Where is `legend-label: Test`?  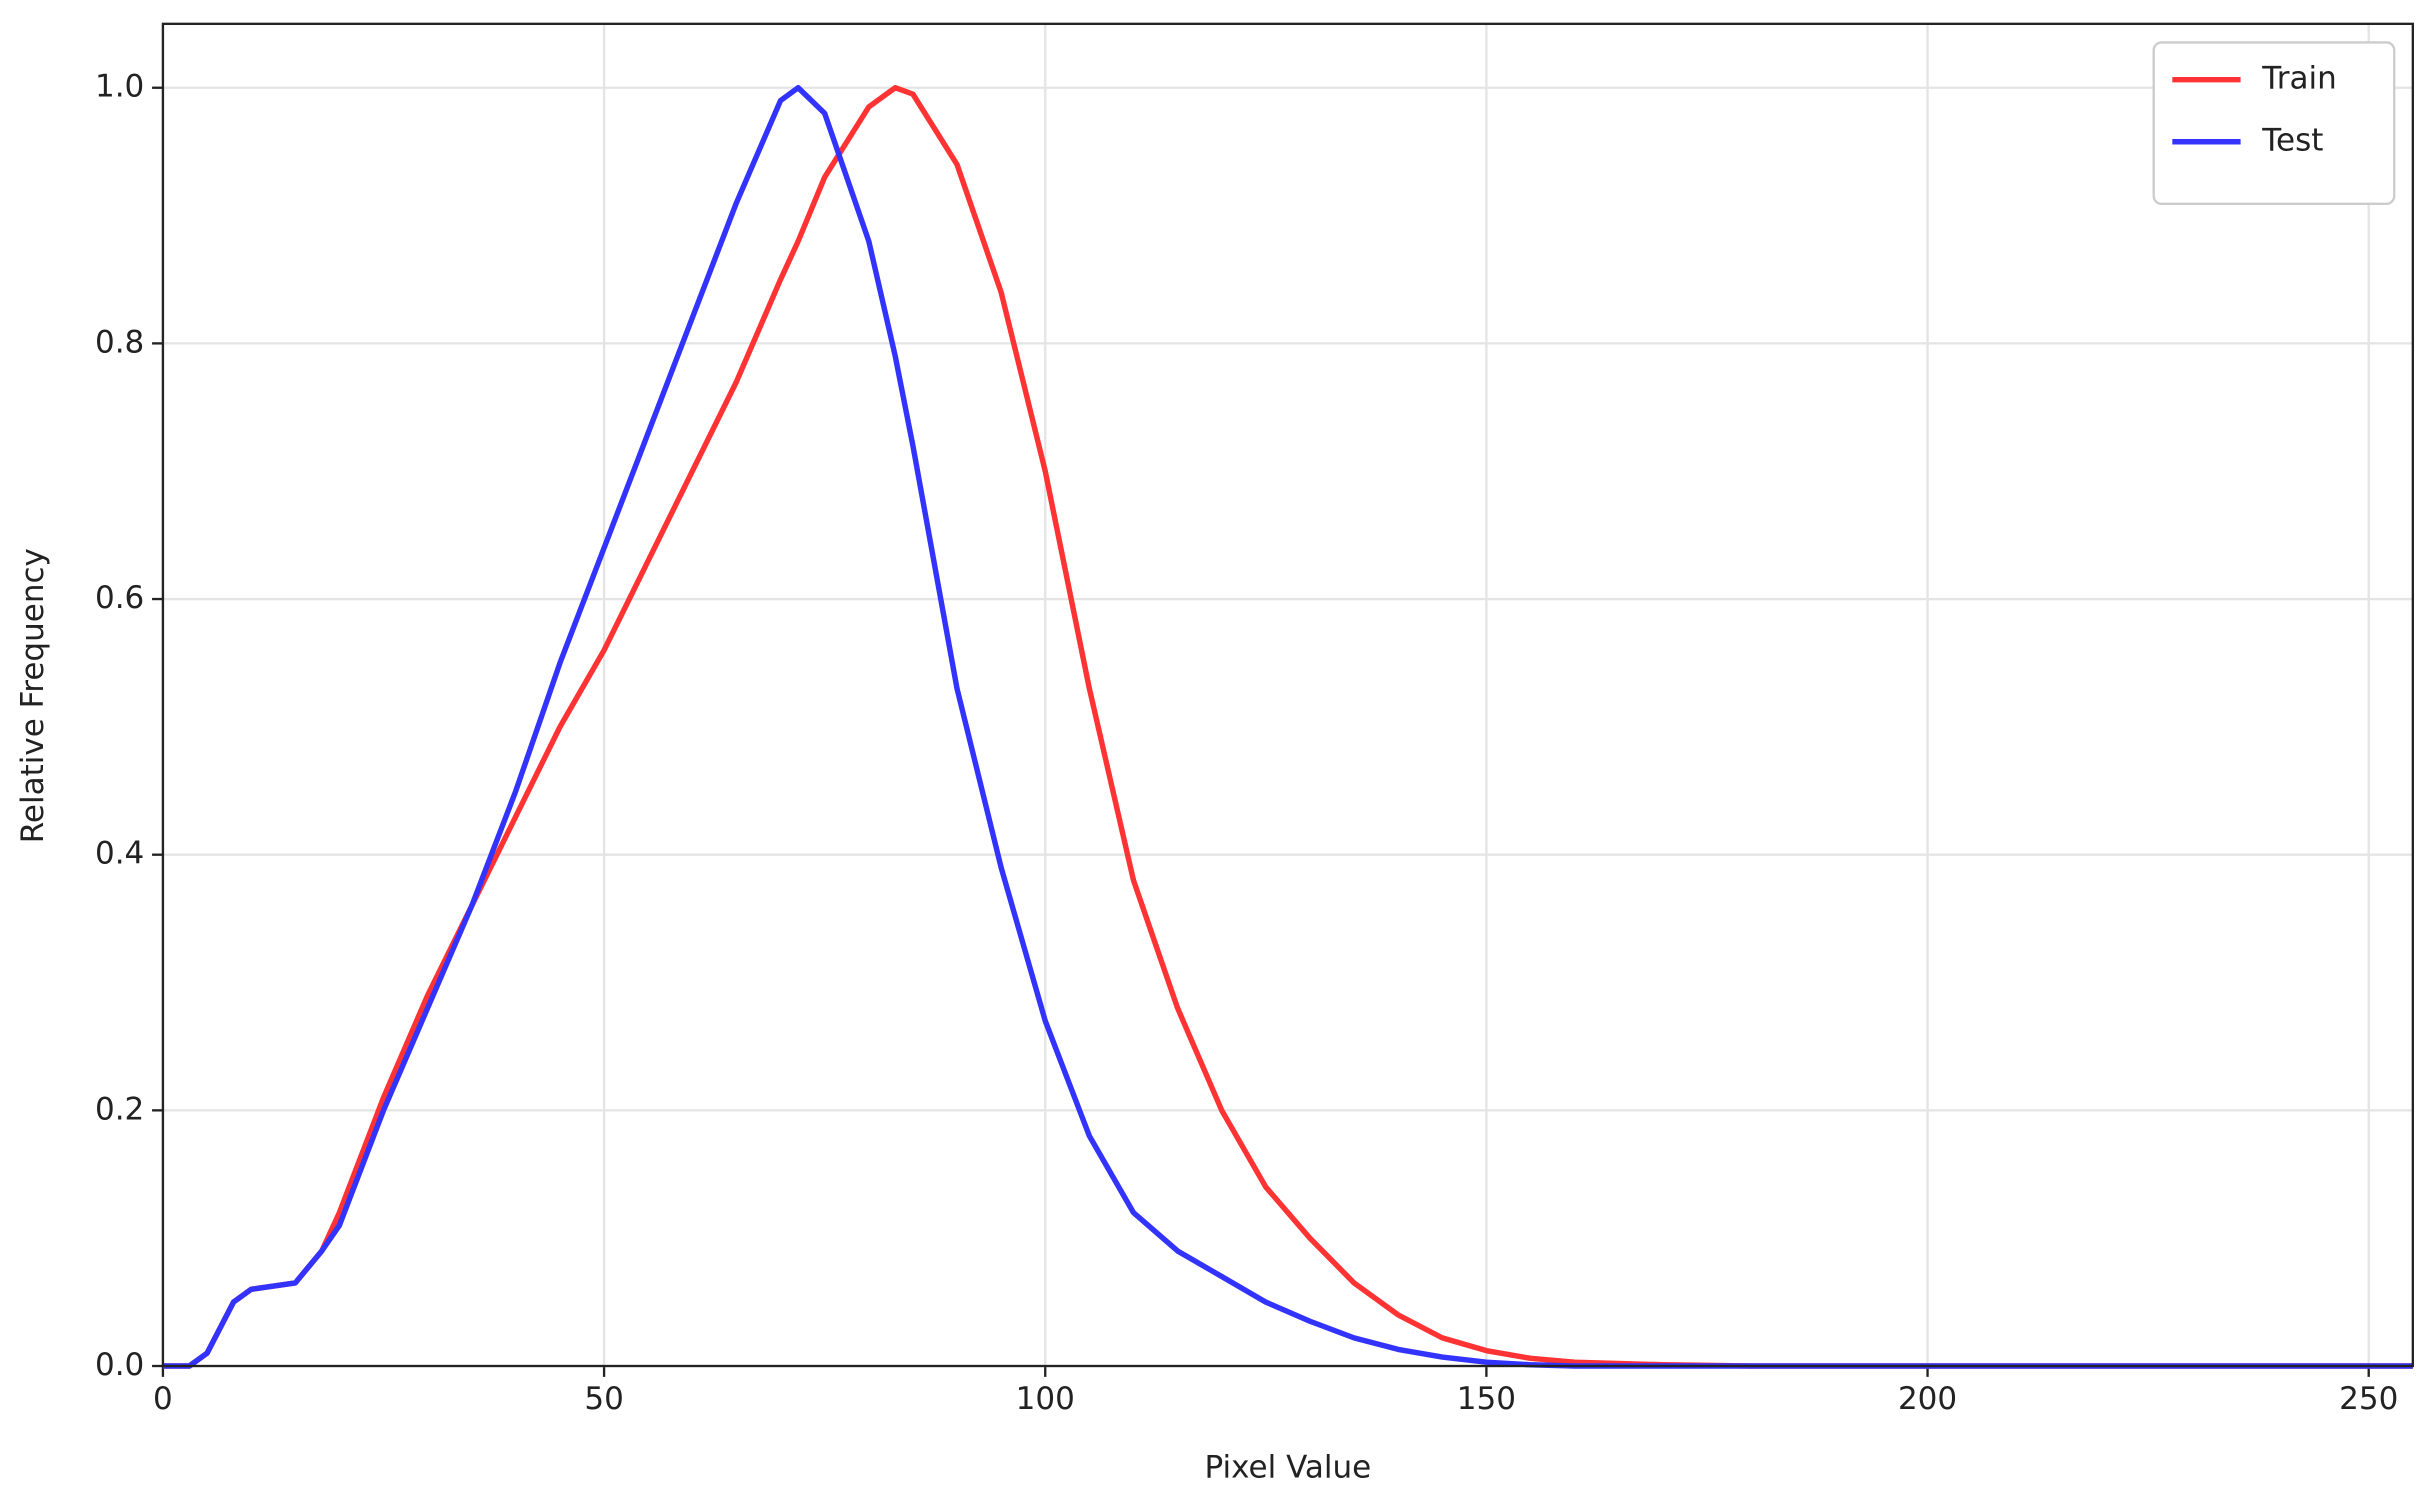 legend-label: Test is located at coordinates (2292, 141).